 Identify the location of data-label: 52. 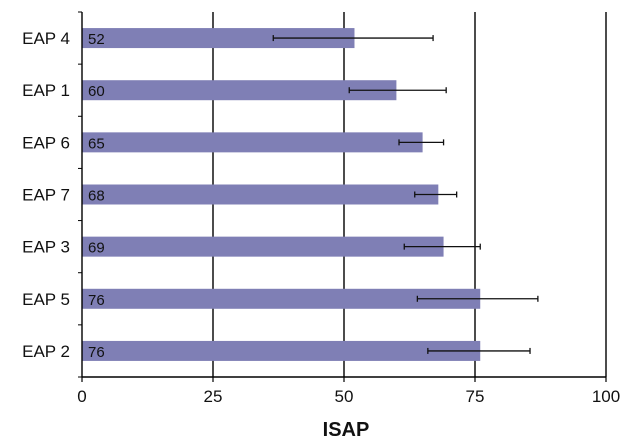
(96, 39).